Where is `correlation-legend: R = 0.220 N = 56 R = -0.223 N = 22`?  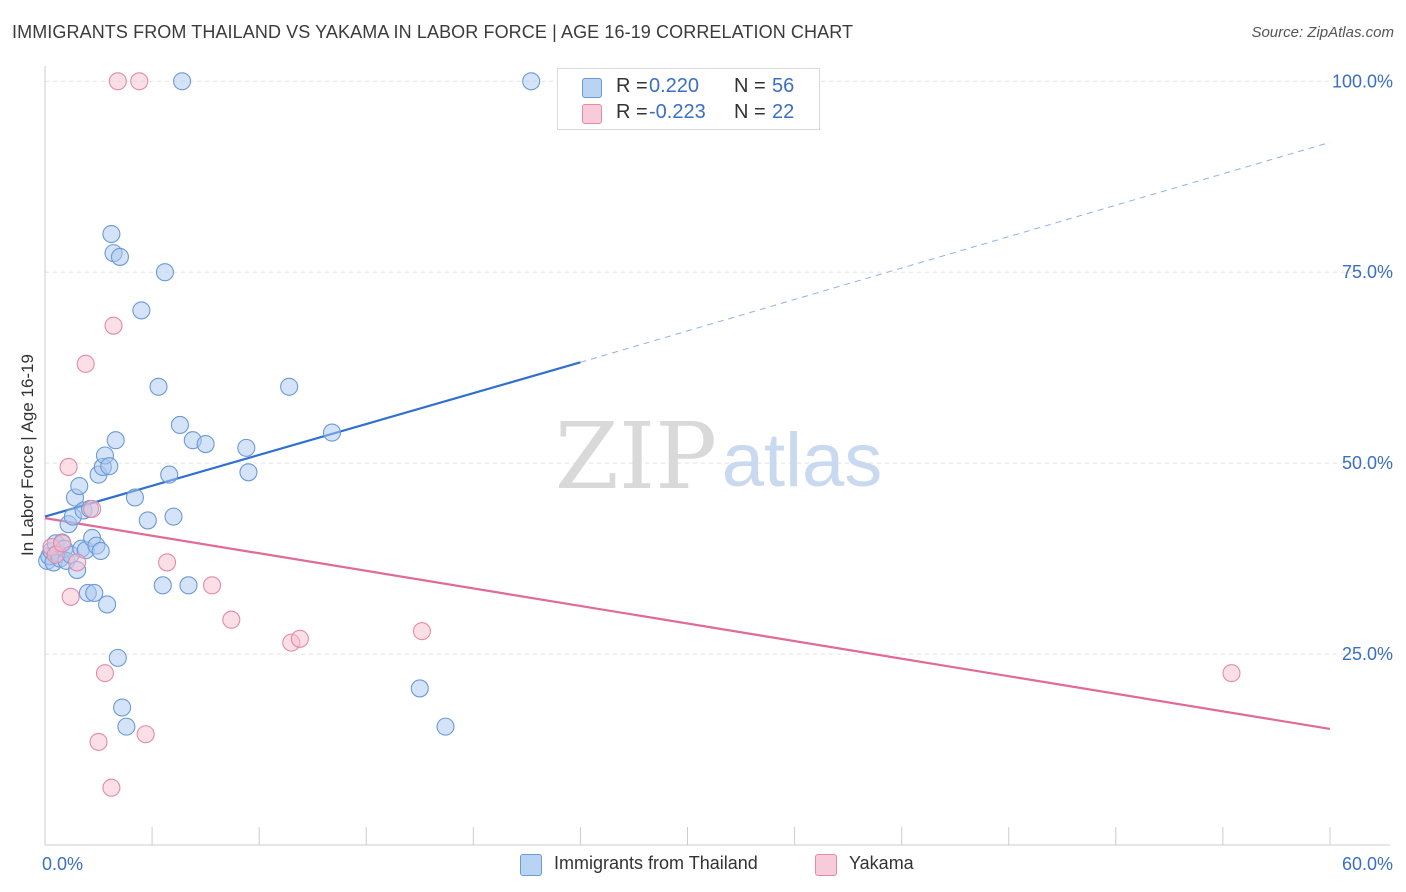
correlation-legend: R = 0.220 N = 56 R = -0.223 N = 22 is located at coordinates (688, 99).